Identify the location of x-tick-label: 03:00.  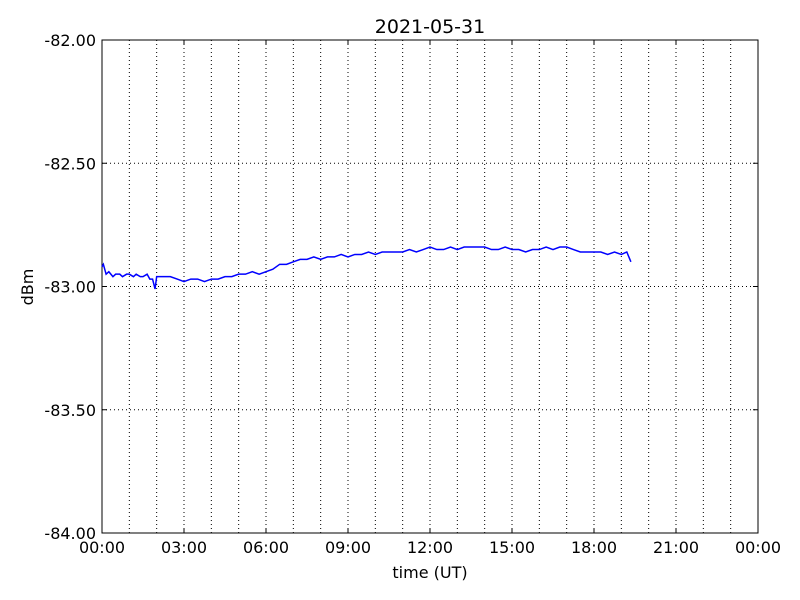
(184, 547).